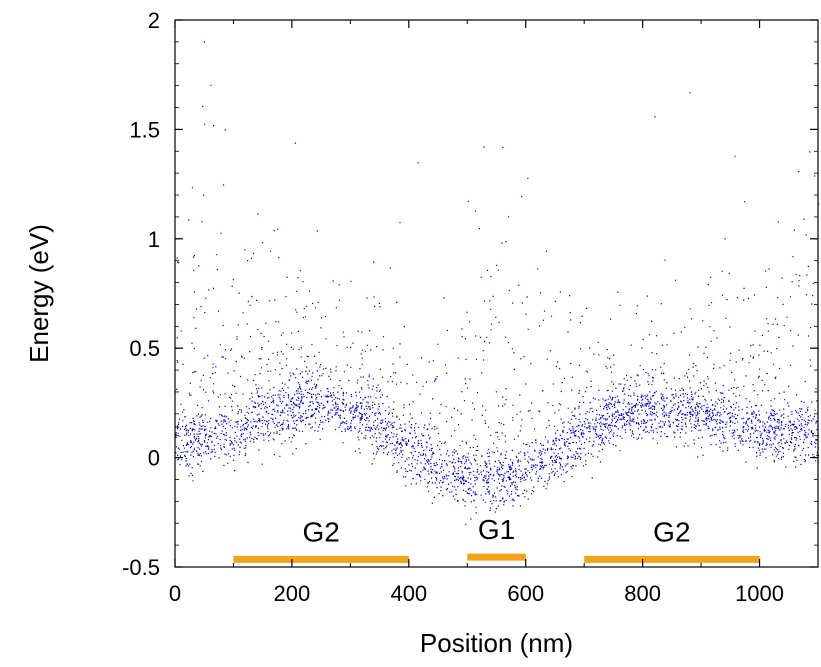 This screenshot has width=821, height=667. I want to click on x-tick-label: 0, so click(175, 593).